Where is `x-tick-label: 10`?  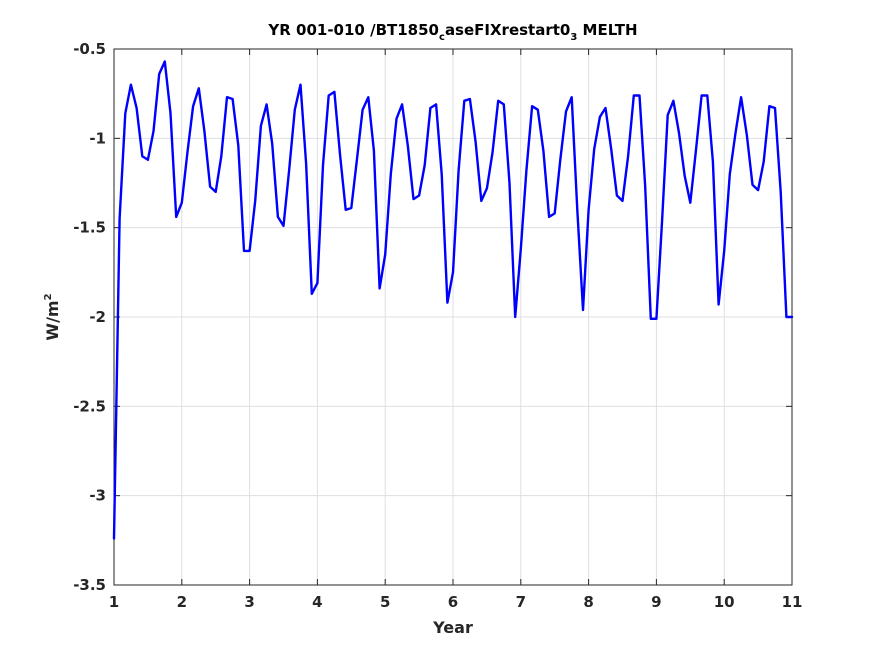
x-tick-label: 10 is located at coordinates (724, 602).